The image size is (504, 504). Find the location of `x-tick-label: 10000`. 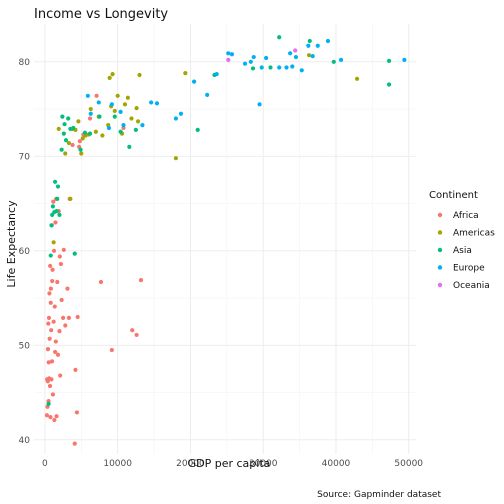

x-tick-label: 10000 is located at coordinates (117, 464).